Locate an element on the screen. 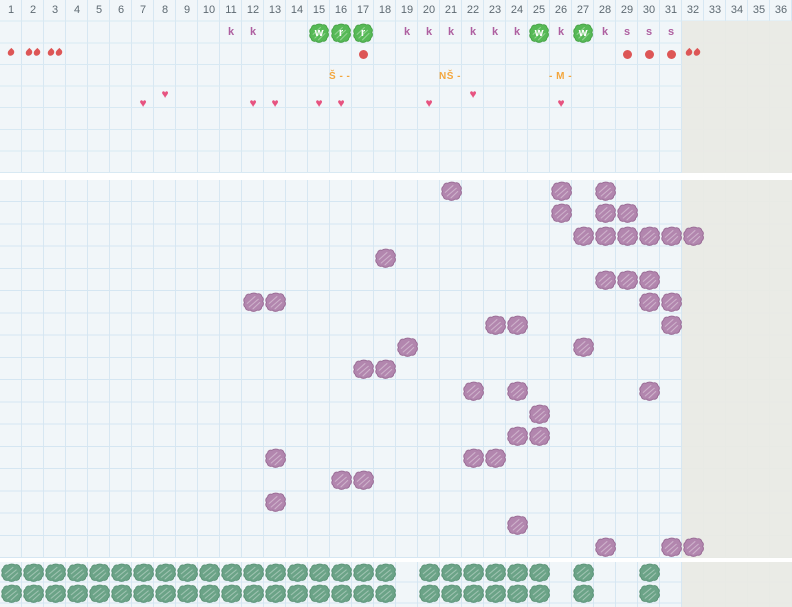 The image size is (792, 607). bottom-marker-grid is located at coordinates (396, 584).